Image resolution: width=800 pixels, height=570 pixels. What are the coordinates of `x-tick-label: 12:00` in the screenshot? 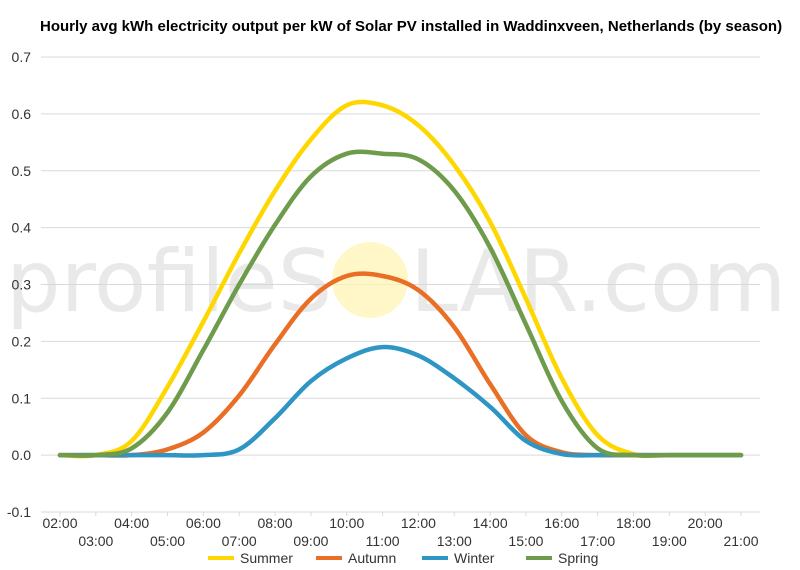 It's located at (418, 523).